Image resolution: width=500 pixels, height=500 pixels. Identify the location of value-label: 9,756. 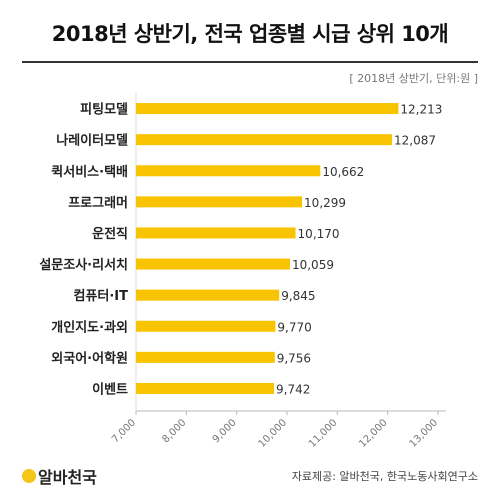
(294, 358).